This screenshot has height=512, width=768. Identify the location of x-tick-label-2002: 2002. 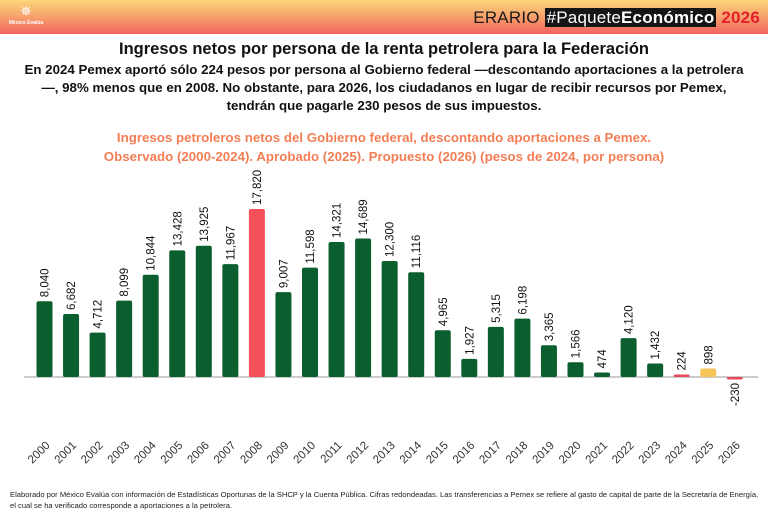
(92, 453).